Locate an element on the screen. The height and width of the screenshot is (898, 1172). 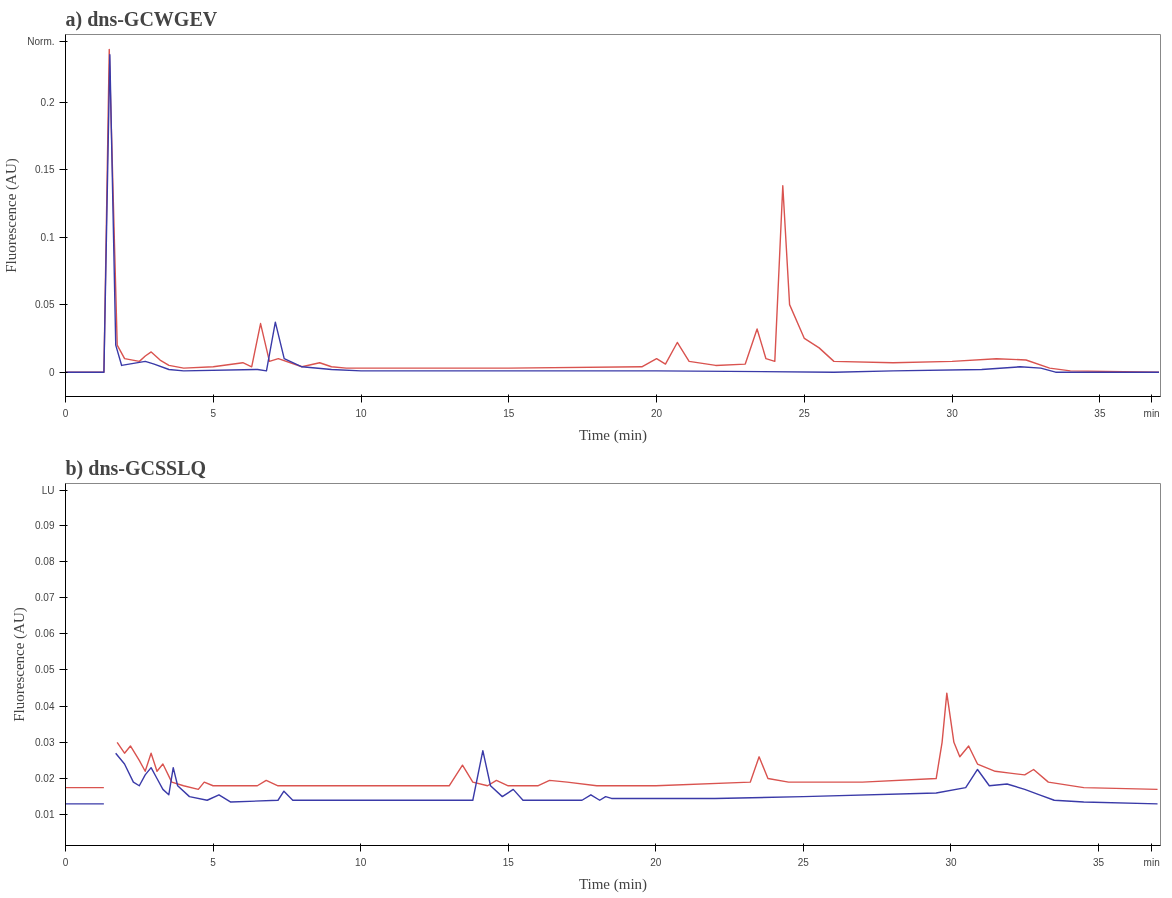
chart-title: a) dns-GCWGEV is located at coordinates (141, 19).